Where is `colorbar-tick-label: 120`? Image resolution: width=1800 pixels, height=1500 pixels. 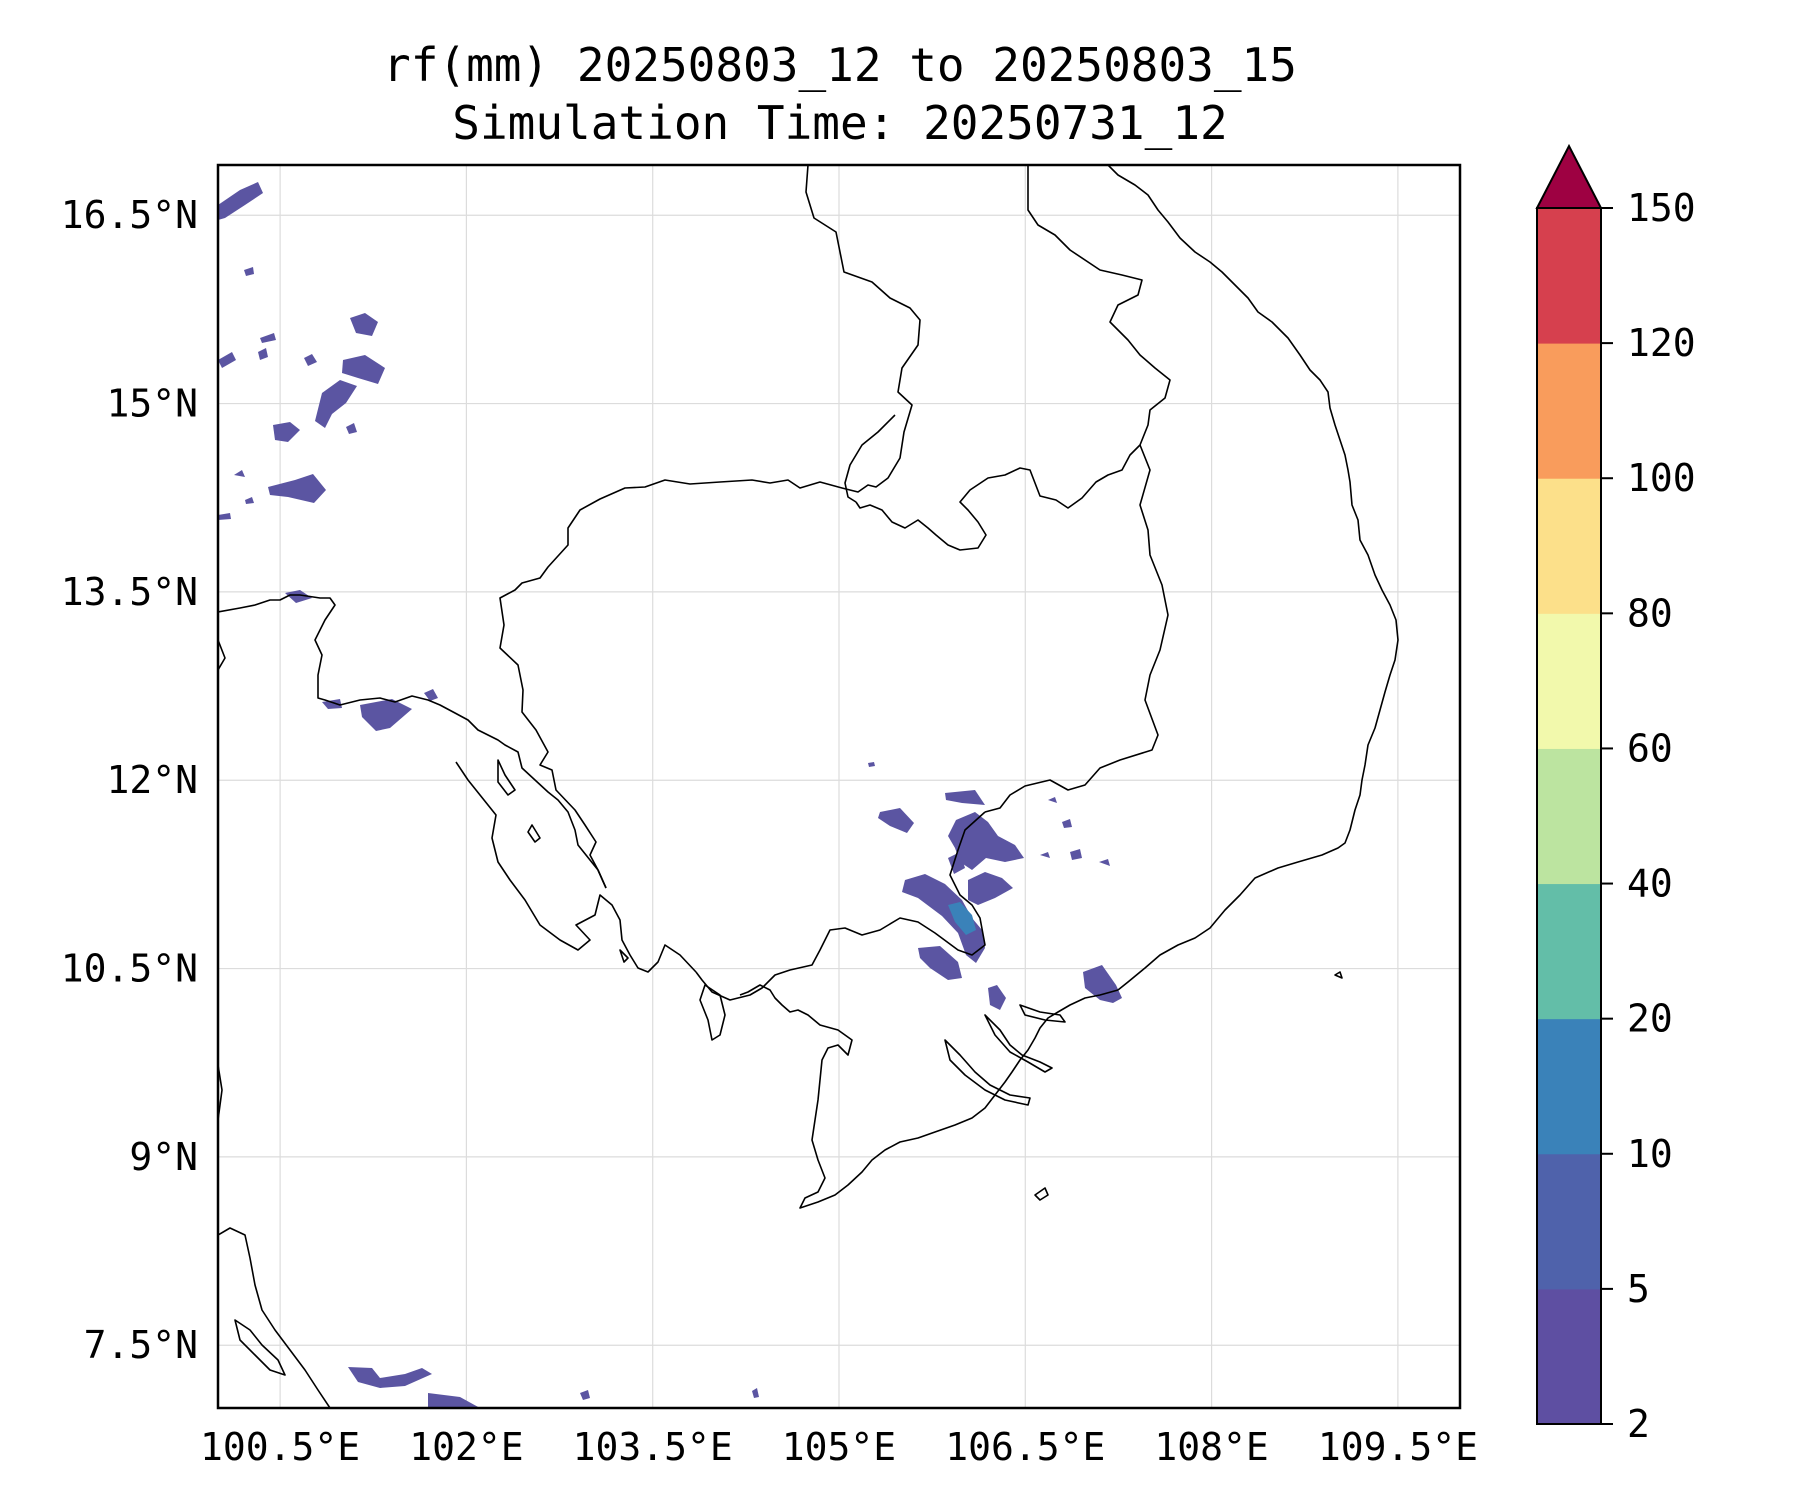
colorbar-tick-label: 120 is located at coordinates (1661, 343).